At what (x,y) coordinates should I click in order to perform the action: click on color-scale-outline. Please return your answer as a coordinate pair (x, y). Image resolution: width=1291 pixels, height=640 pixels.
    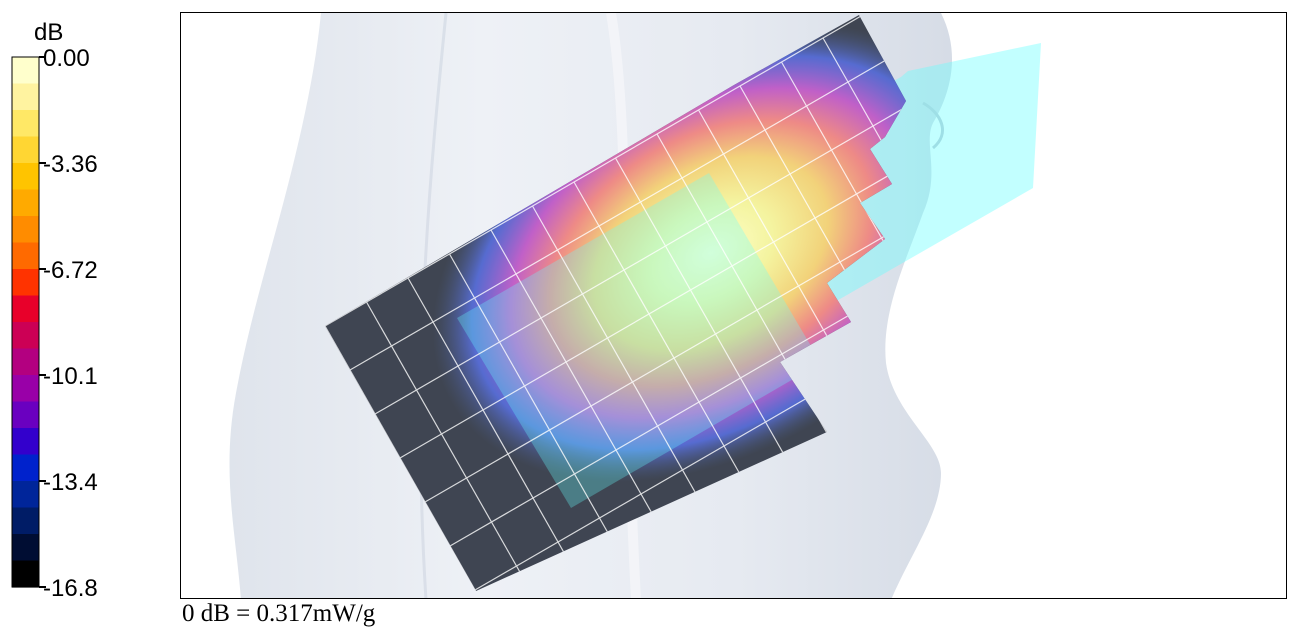
    Looking at the image, I should click on (25, 322).